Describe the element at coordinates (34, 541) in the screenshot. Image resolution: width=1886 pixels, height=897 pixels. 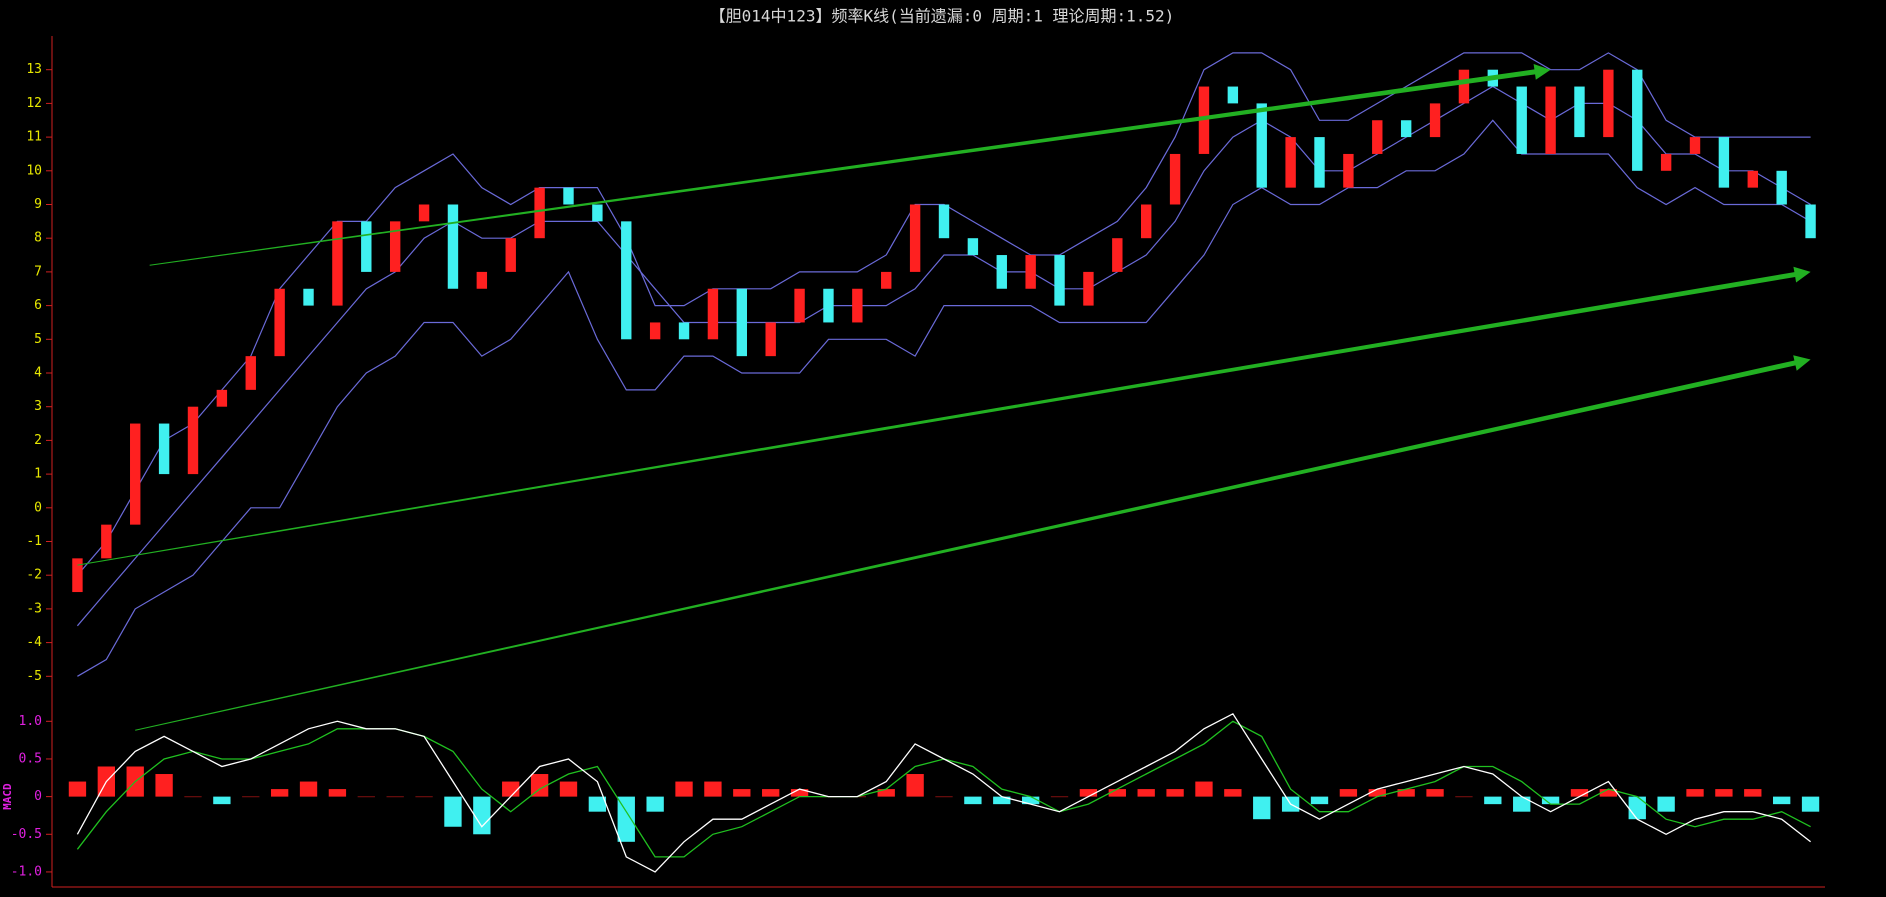
I see `y-tick-label: -1` at that location.